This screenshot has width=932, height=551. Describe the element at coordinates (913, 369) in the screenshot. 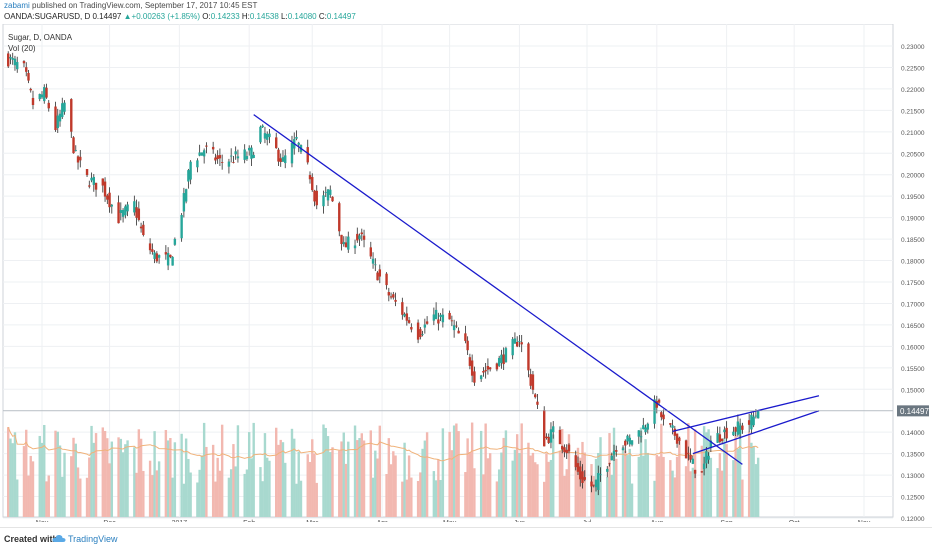

I see `y-tick-label: 0.15500` at that location.